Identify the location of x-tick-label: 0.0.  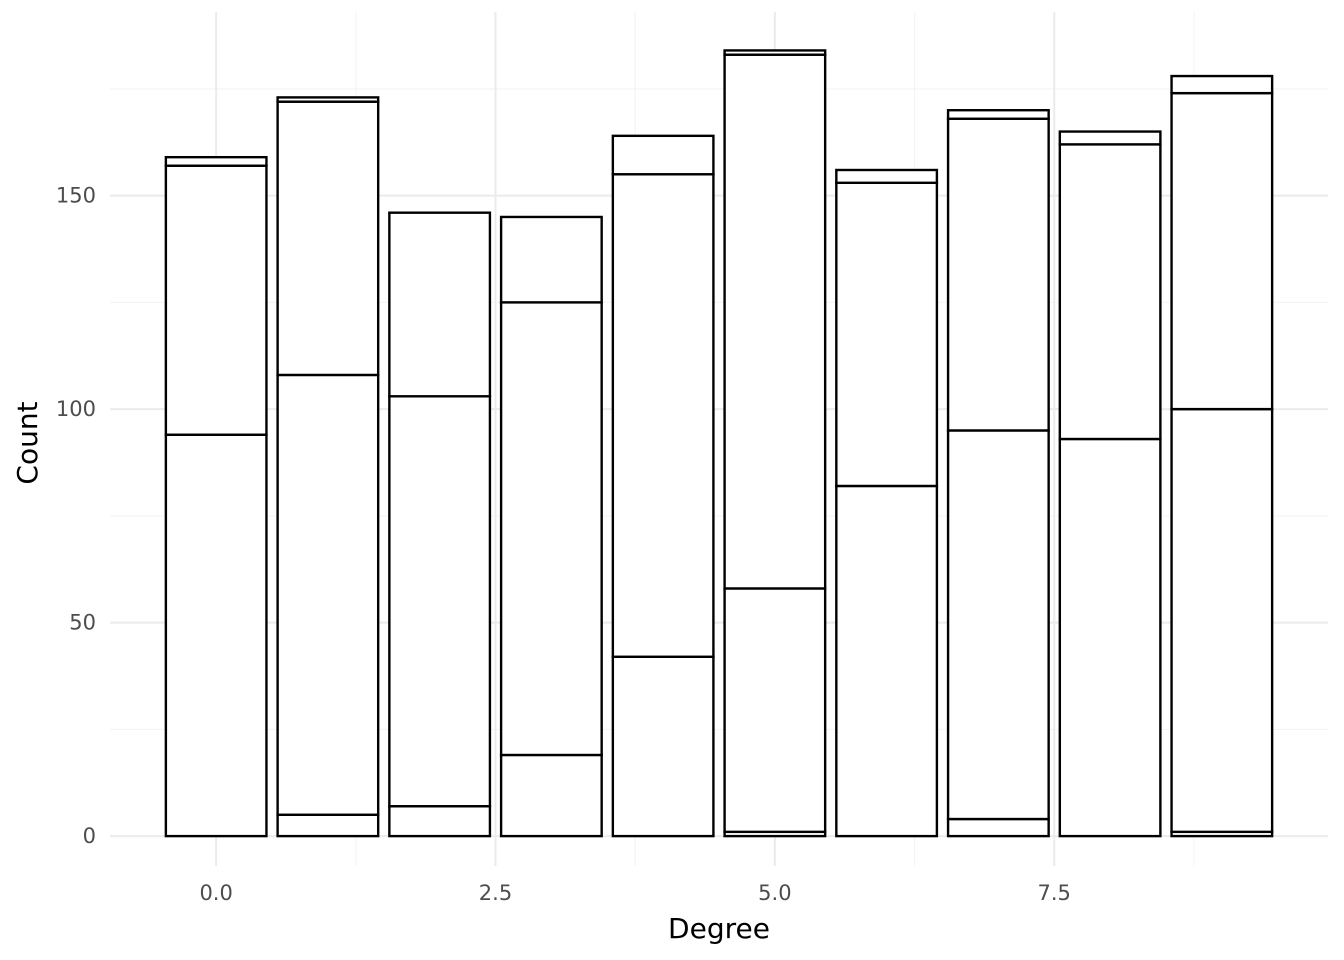
(215, 893).